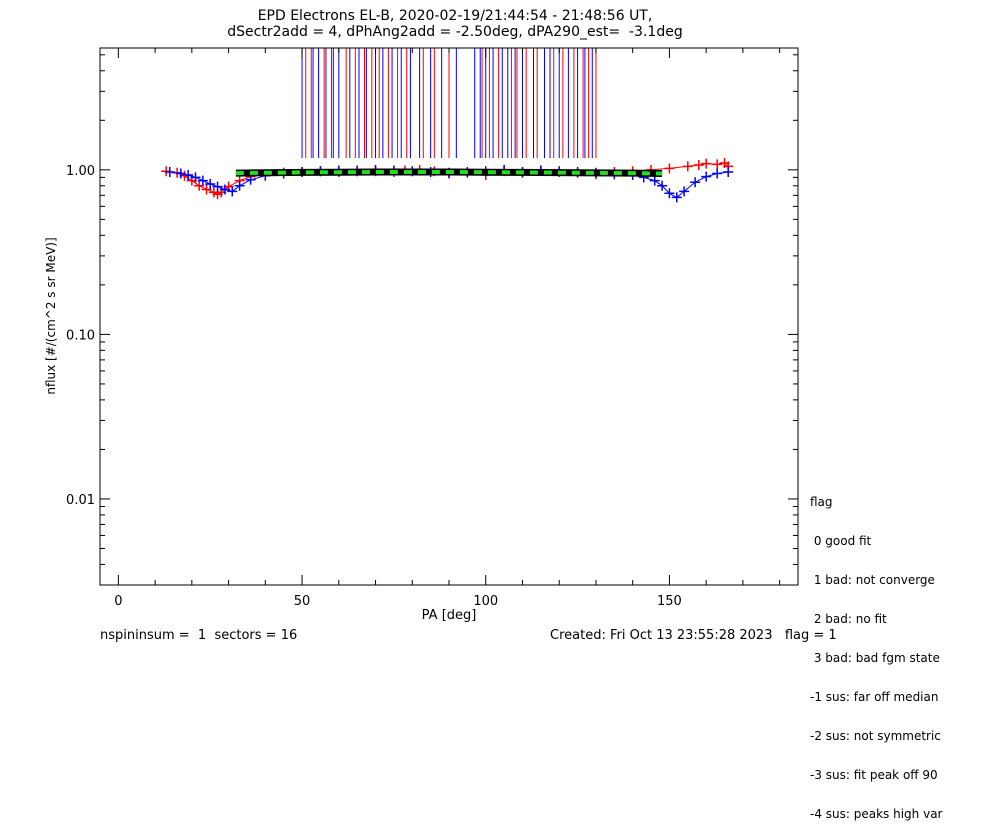 The image size is (1000, 834). Describe the element at coordinates (80, 335) in the screenshot. I see `y-tick-label: 0.10` at that location.